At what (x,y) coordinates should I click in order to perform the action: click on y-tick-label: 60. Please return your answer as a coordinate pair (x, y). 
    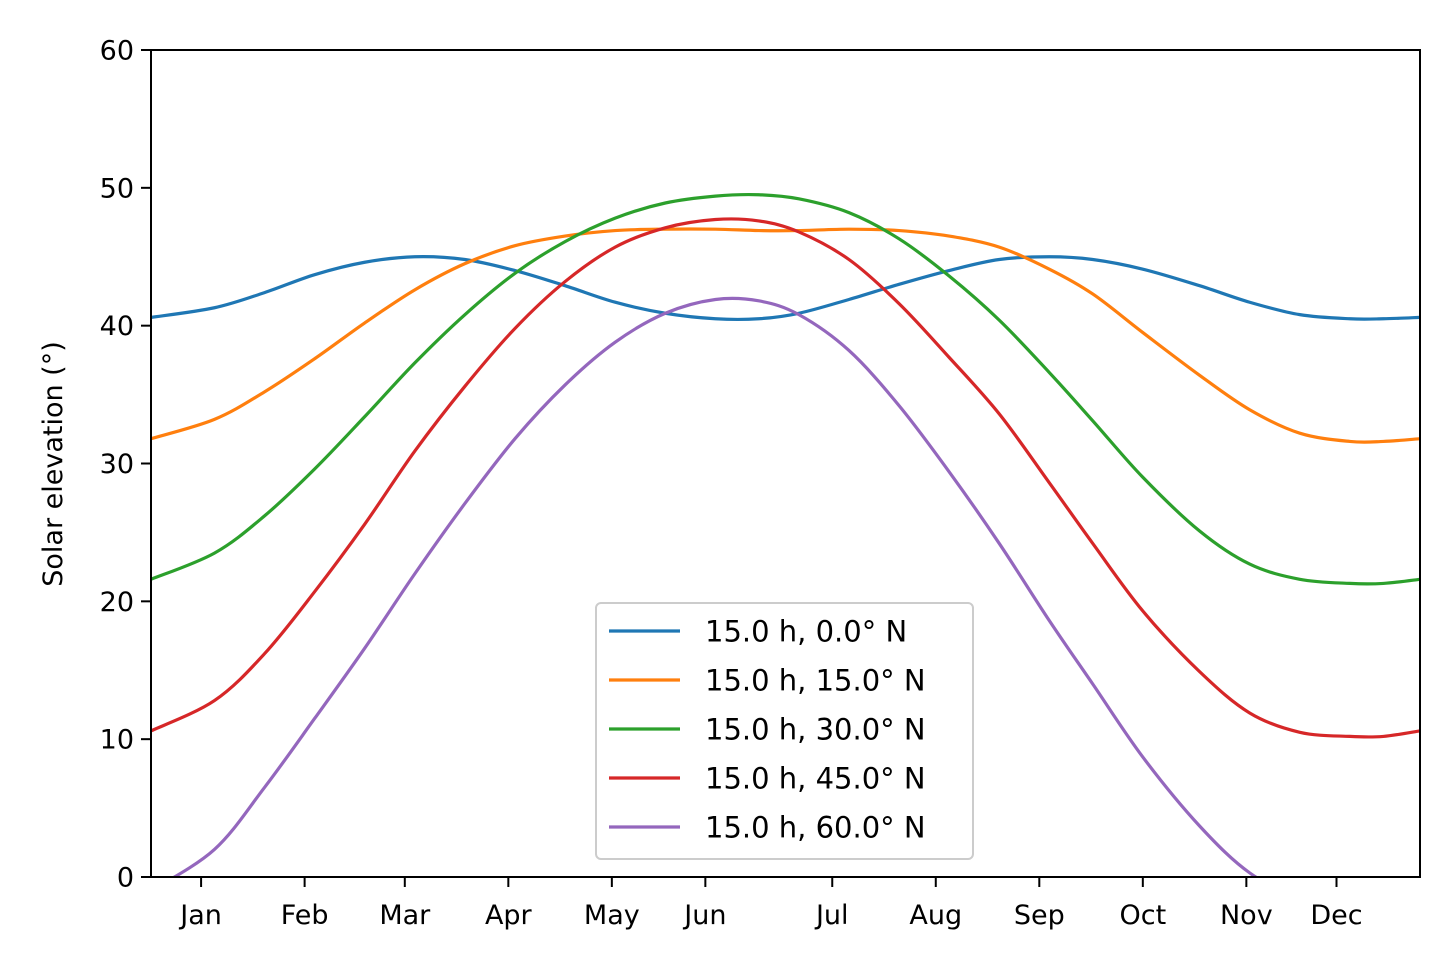
    Looking at the image, I should click on (117, 51).